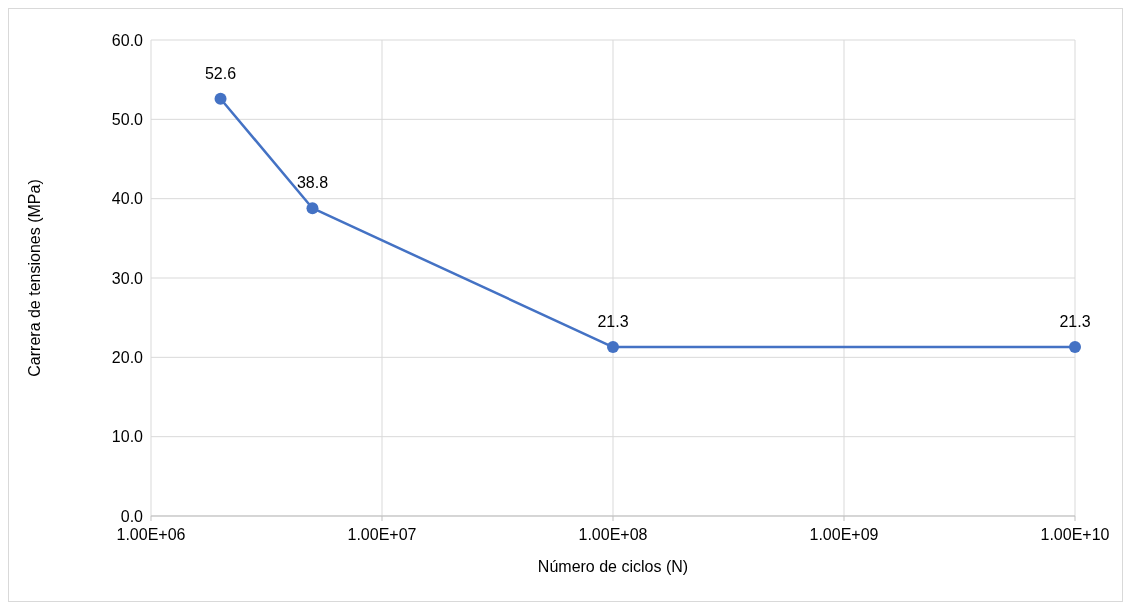 The image size is (1131, 610). I want to click on y-tick-label: 60.0, so click(127, 40).